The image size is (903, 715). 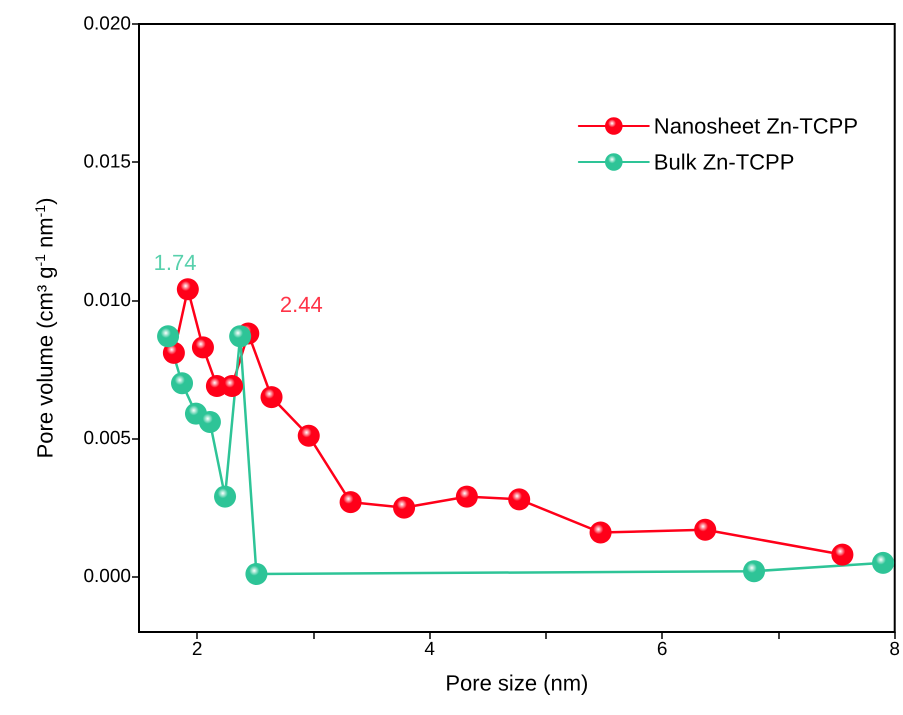 What do you see at coordinates (894, 649) in the screenshot?
I see `x-tick-label: 8` at bounding box center [894, 649].